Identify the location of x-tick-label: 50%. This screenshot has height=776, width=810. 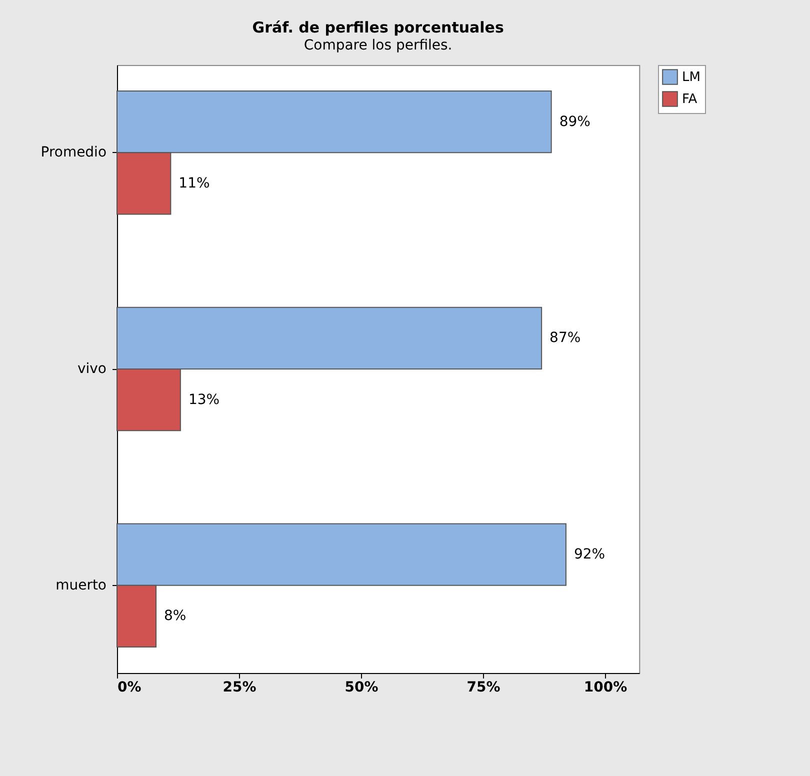
(361, 688).